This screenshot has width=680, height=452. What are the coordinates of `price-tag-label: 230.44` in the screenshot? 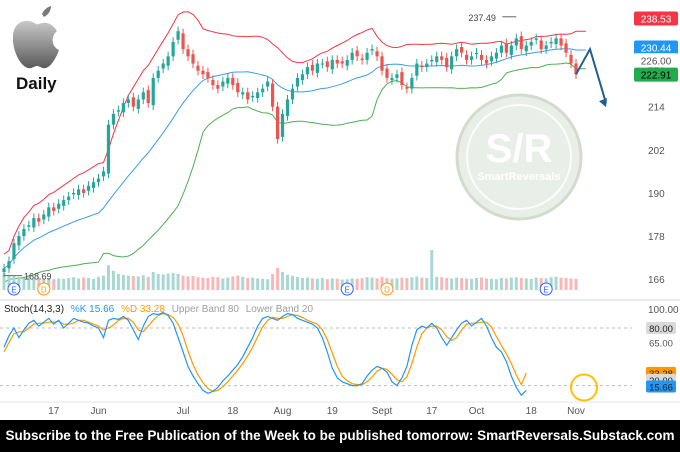 It's located at (656, 49).